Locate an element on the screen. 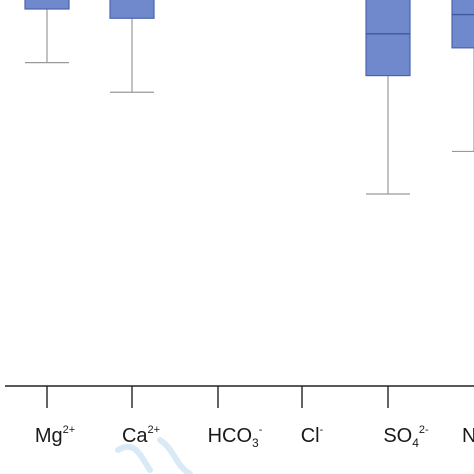 The width and height of the screenshot is (474, 474). x-axis-ticks is located at coordinates (217, 397).